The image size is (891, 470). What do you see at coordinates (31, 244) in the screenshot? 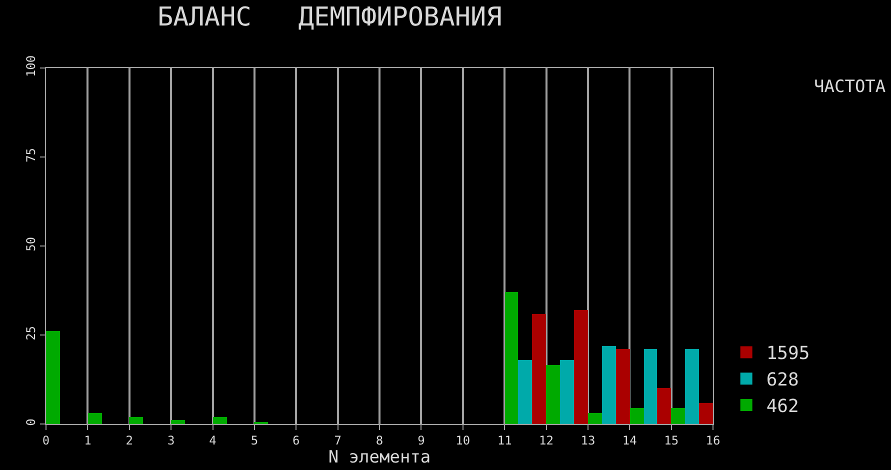
I see `y-tick-label: 50` at bounding box center [31, 244].